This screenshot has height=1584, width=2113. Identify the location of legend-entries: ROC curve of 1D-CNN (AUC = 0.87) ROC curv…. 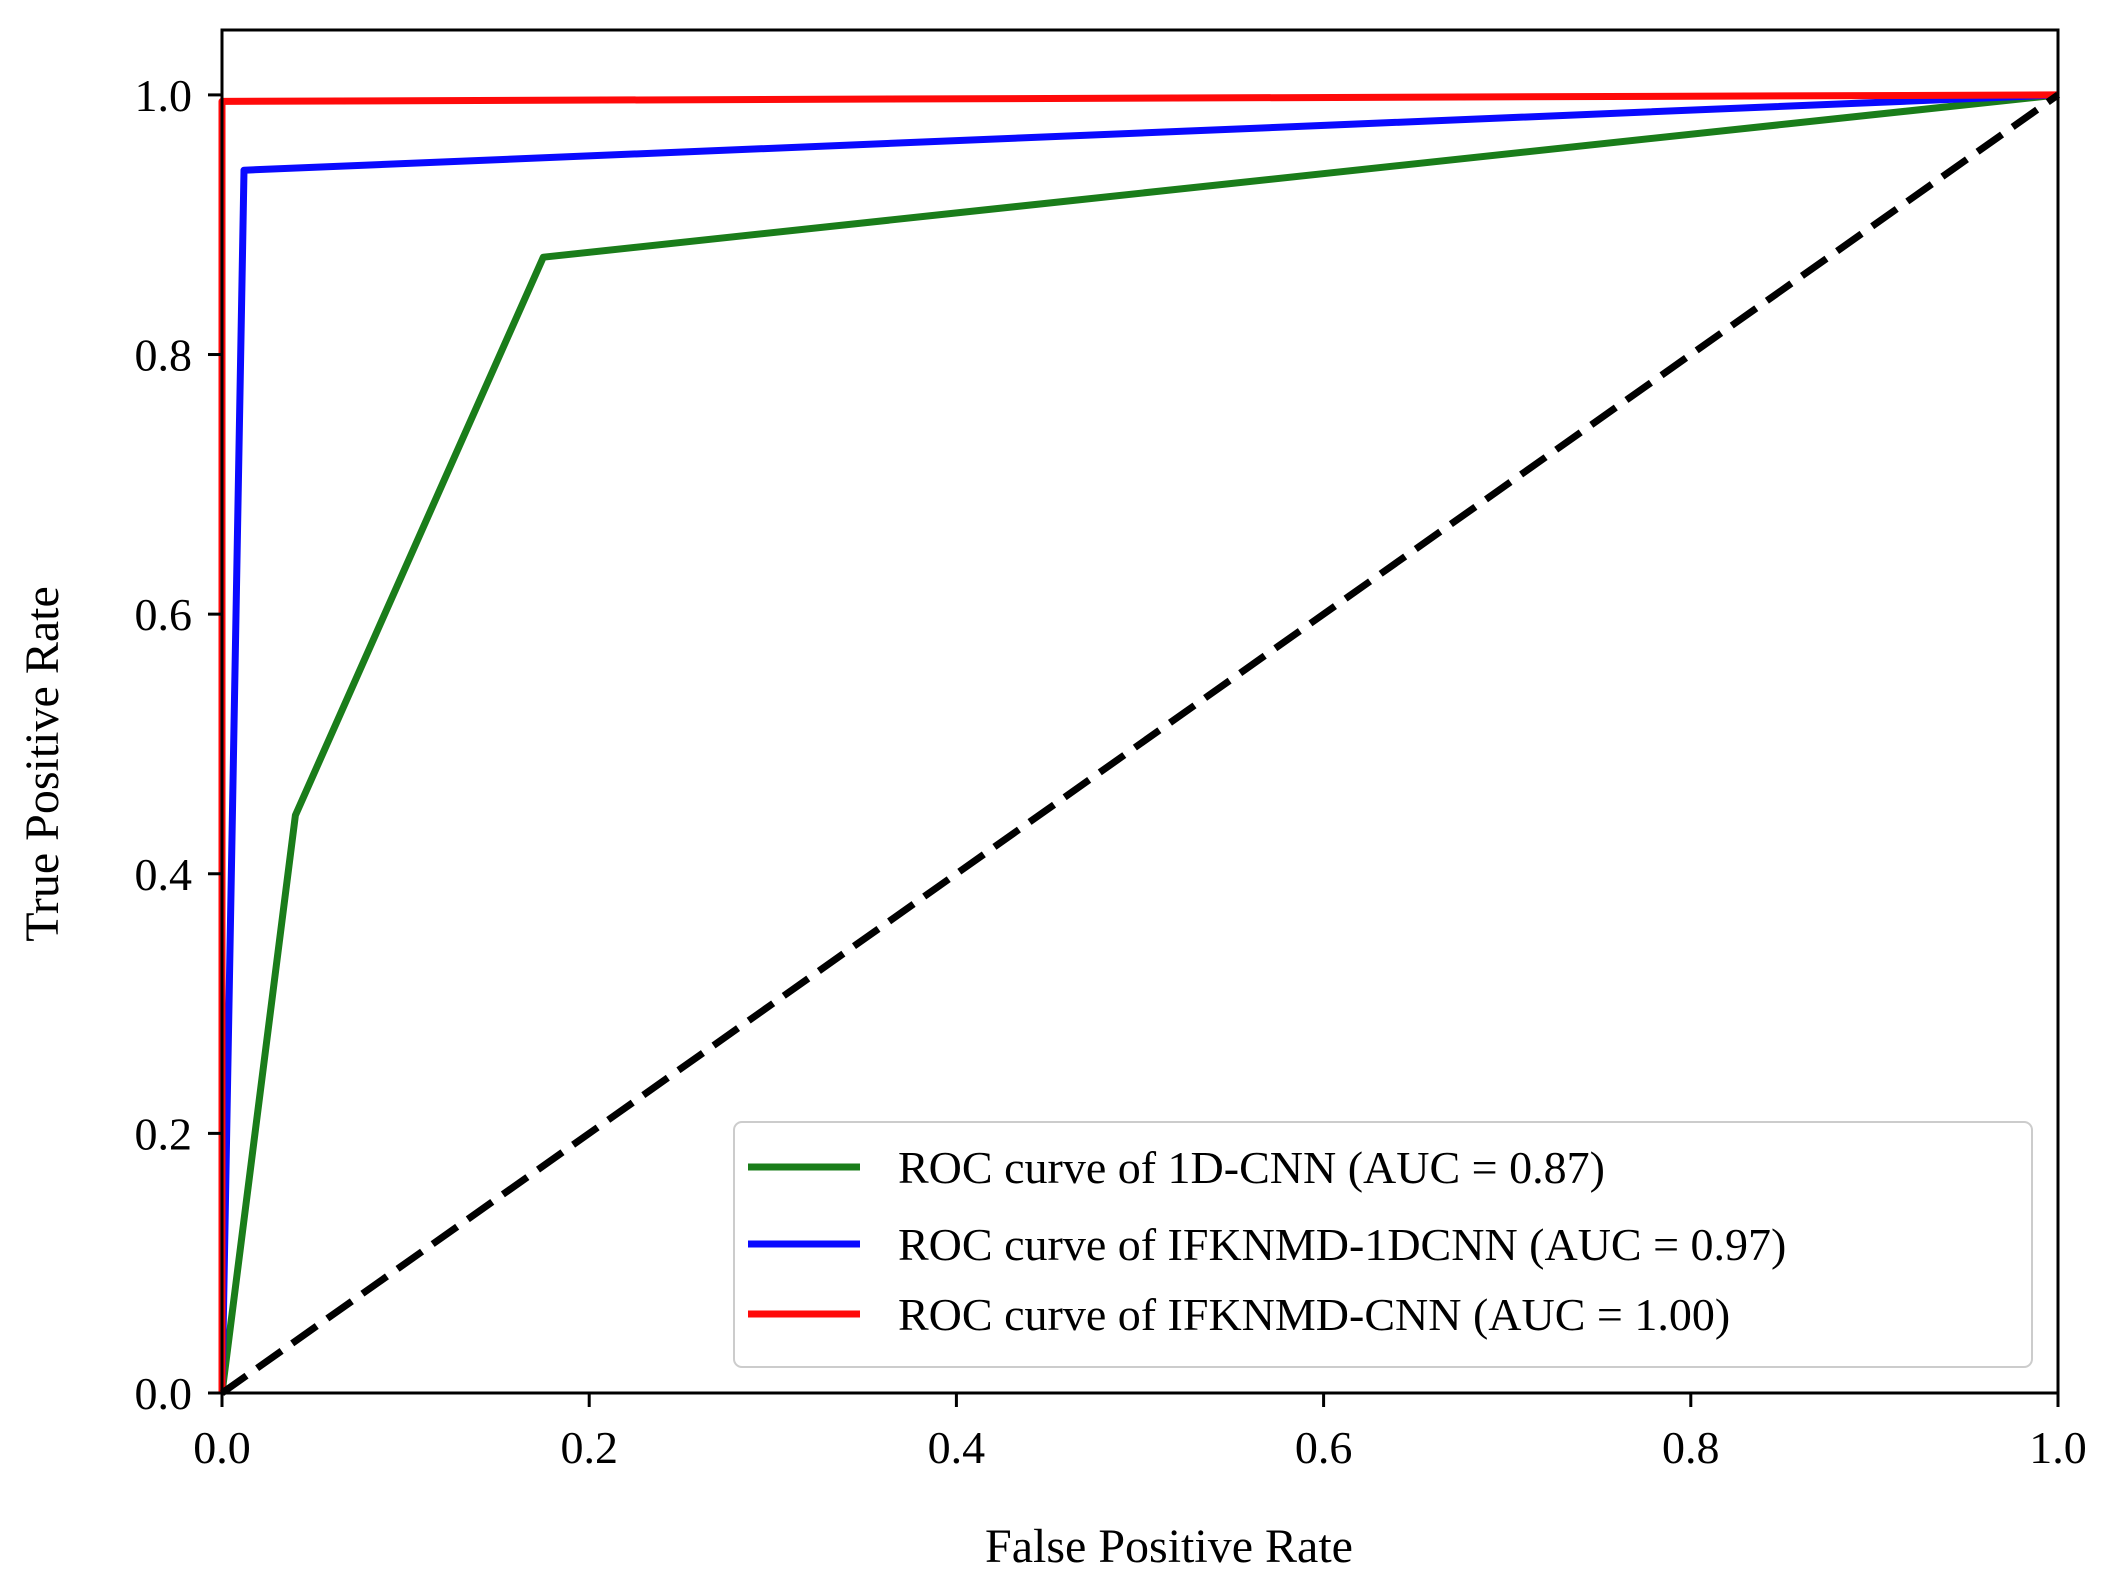
(1267, 1241).